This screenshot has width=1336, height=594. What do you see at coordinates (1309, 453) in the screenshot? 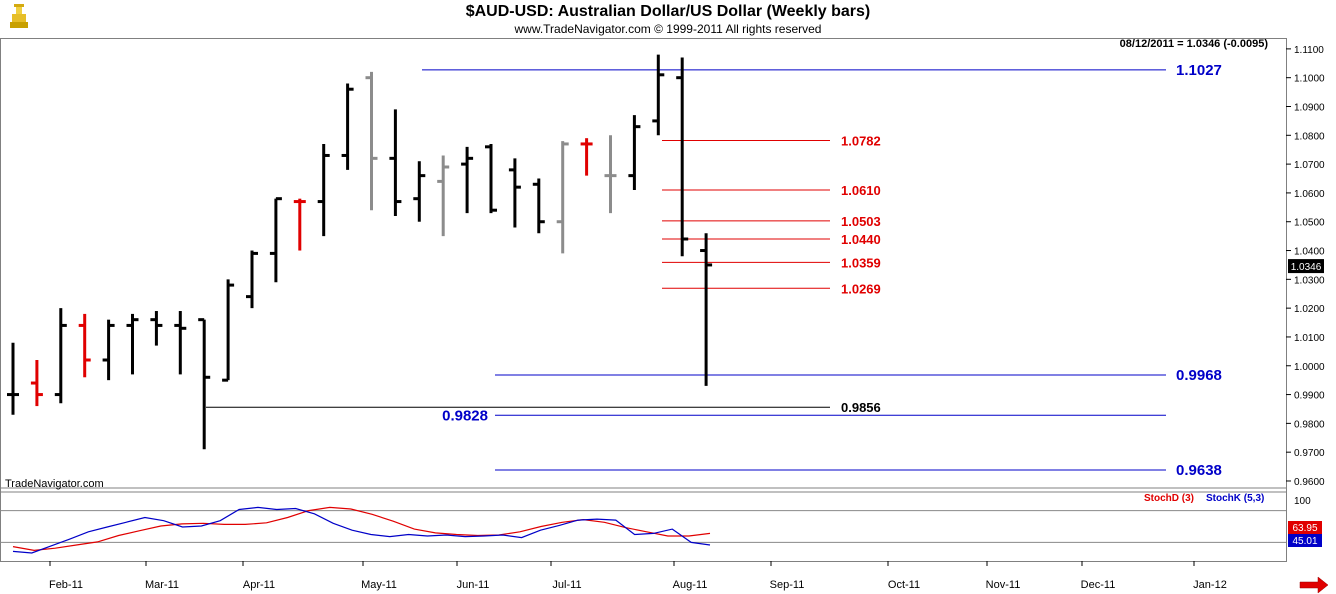
I see `y-tick-label: 0.9700` at bounding box center [1309, 453].